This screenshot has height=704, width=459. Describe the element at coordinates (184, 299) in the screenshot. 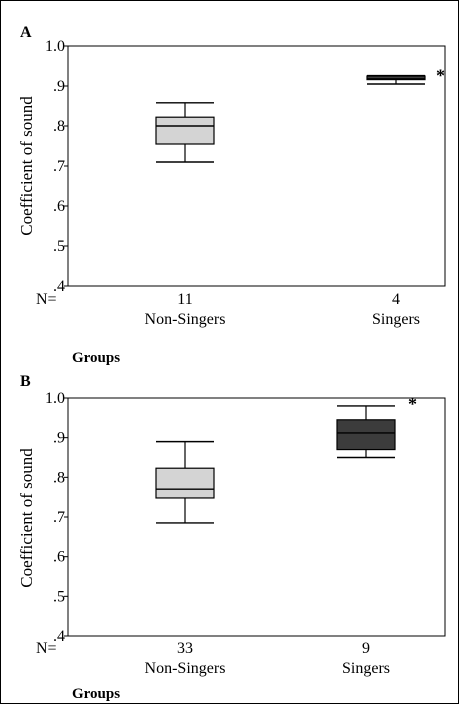

I see `panel-a-n-value: 11` at that location.